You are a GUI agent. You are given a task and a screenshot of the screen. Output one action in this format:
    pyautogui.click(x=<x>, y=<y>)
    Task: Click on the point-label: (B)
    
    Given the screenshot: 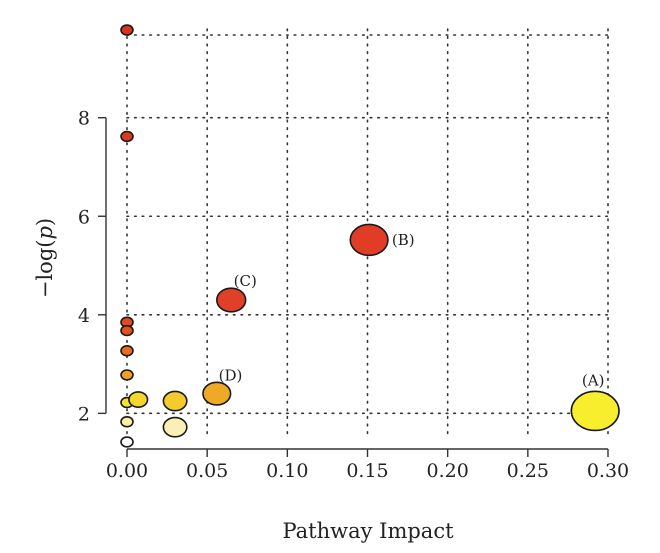 What is the action you would take?
    pyautogui.click(x=403, y=240)
    